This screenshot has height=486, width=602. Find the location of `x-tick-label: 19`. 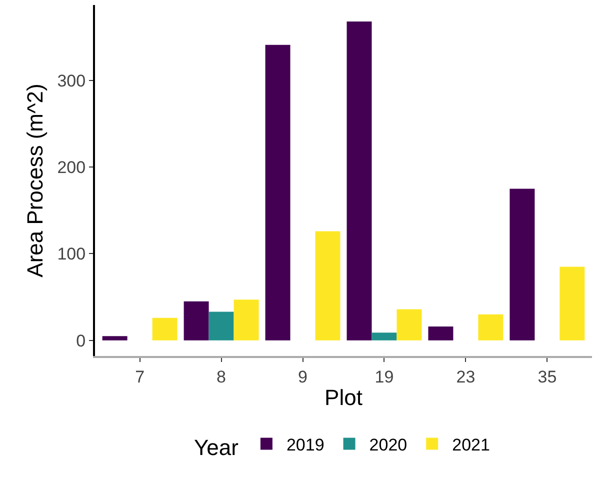

x-tick-label: 19 is located at coordinates (384, 376).